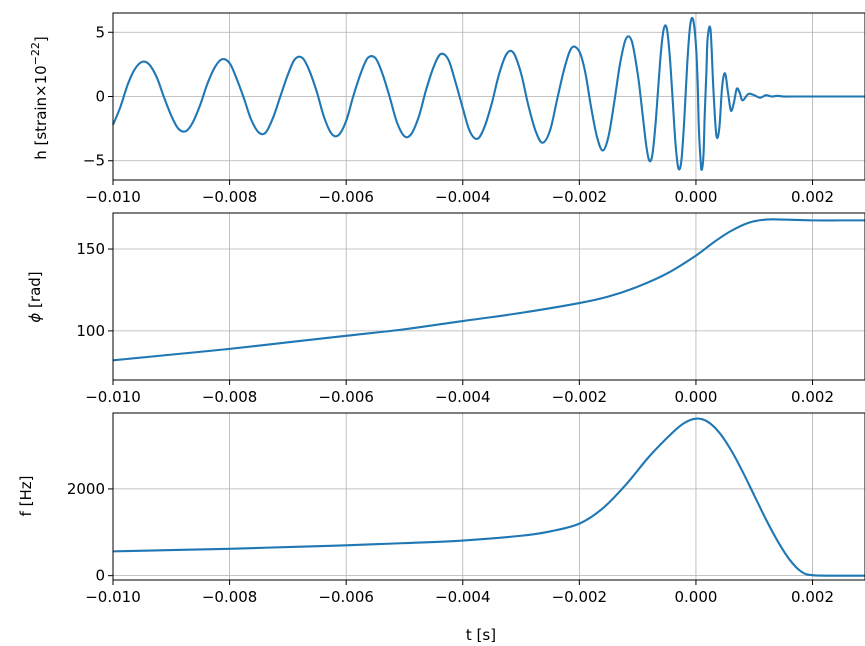 The height and width of the screenshot is (646, 865). Describe the element at coordinates (113, 597) in the screenshot. I see `frequency-x-tick-label-0: −0.010` at that location.